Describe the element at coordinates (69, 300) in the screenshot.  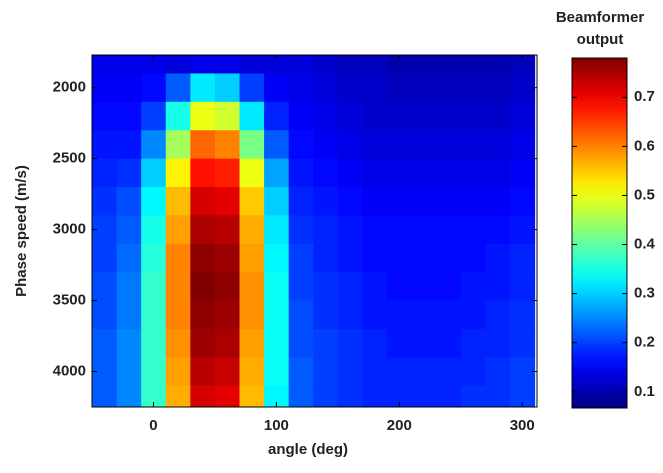
I see `y-tick-label: 3500` at that location.